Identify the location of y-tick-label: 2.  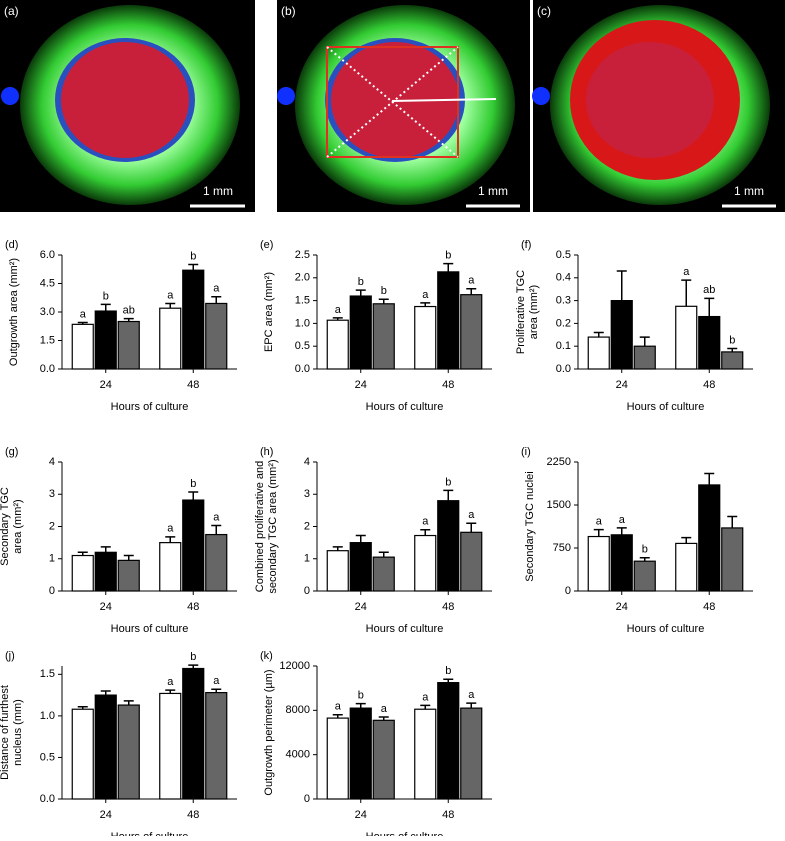
(307, 526).